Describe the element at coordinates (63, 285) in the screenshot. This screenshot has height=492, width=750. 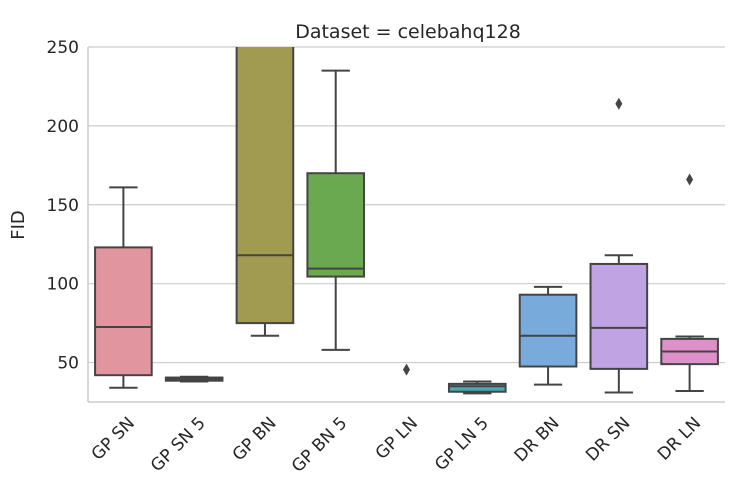
I see `y-tick-label: 100` at that location.